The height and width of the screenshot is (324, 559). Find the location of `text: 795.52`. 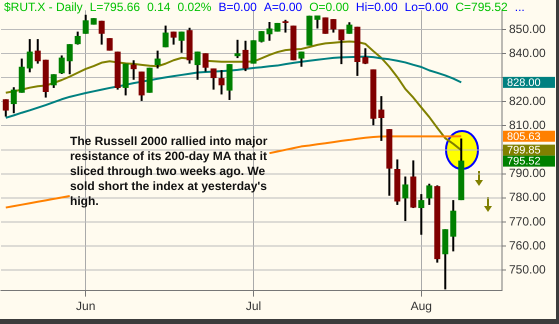

text: 795.52 is located at coordinates (524, 162).